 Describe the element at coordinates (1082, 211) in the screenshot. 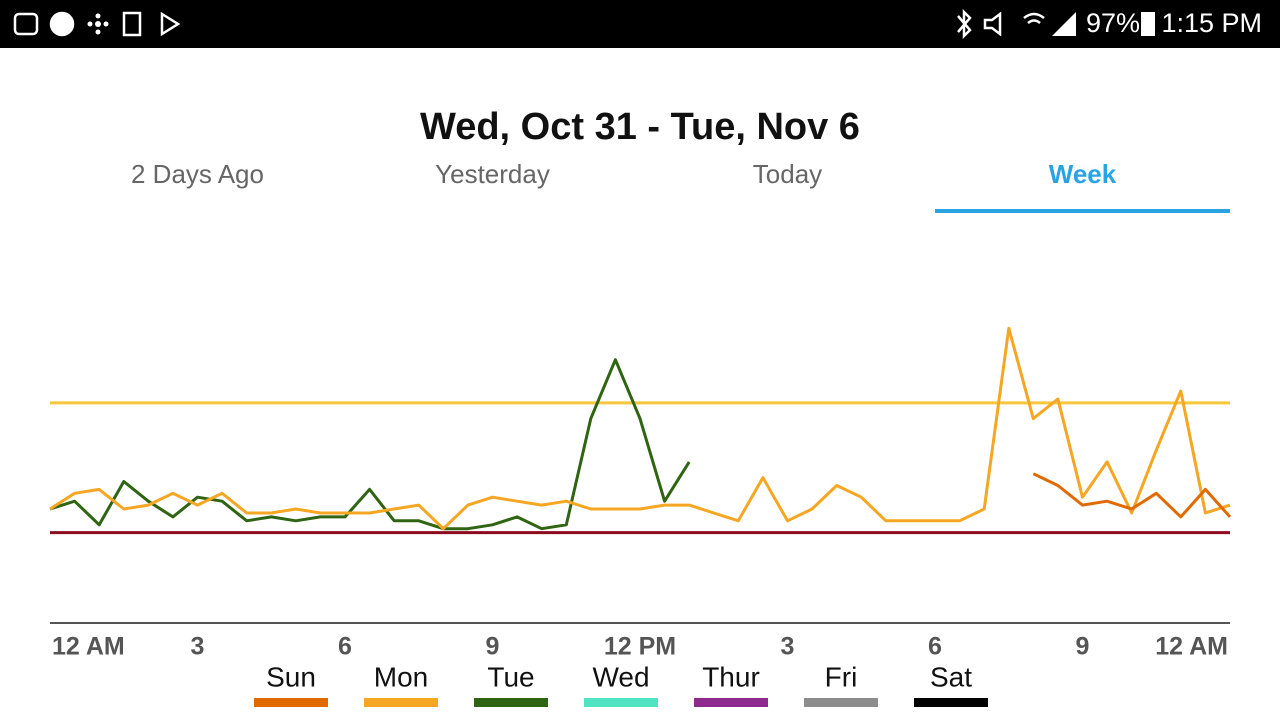

I see `tab-indicator` at that location.